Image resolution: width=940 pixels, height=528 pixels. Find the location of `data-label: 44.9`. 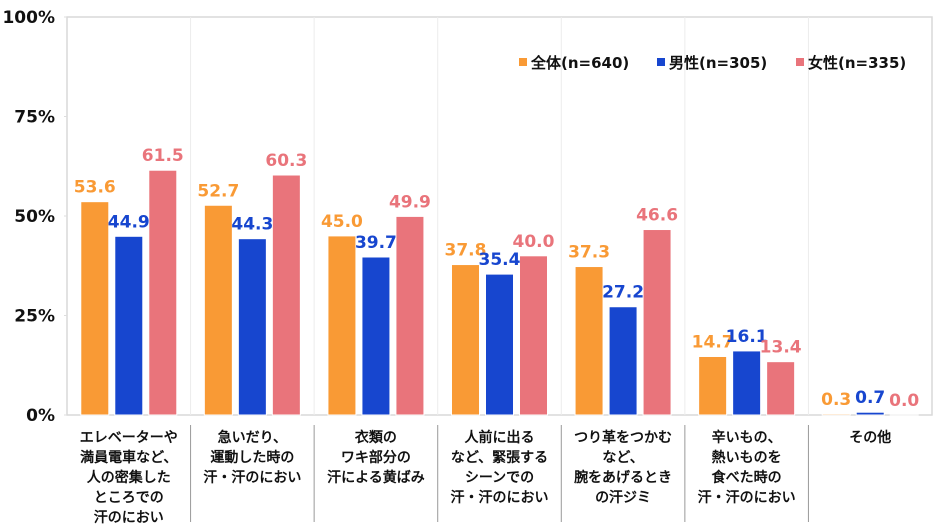

data-label: 44.9 is located at coordinates (129, 222).